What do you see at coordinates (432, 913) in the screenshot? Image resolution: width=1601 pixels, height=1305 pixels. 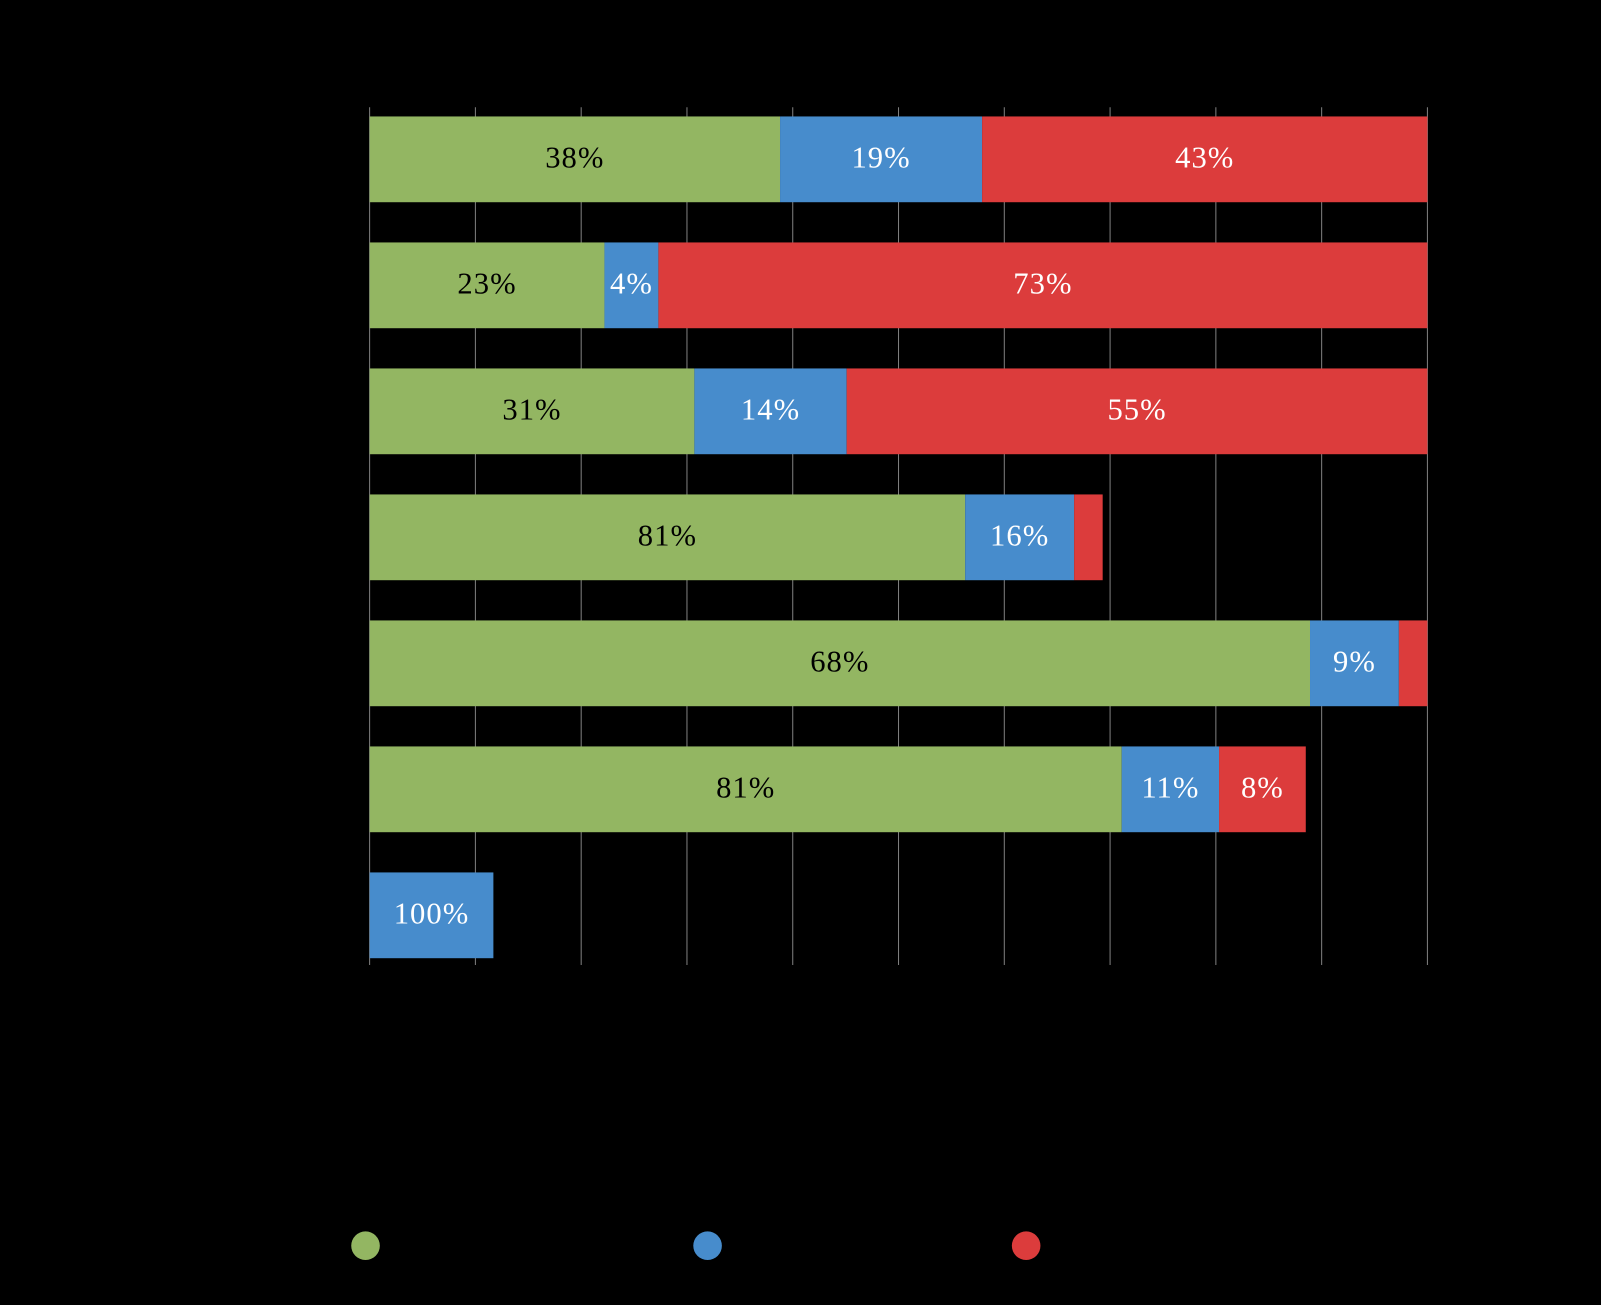 I see `data-label: 100%` at bounding box center [432, 913].